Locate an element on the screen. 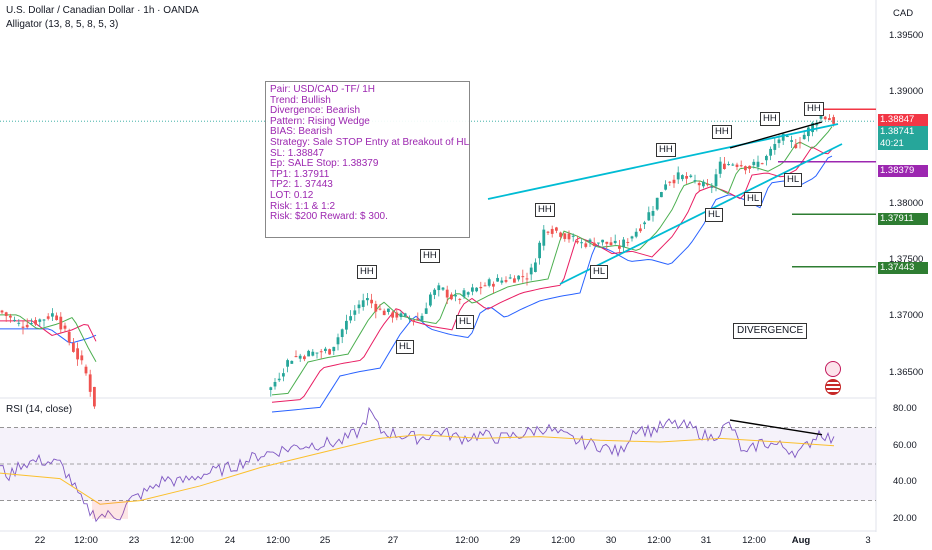 The width and height of the screenshot is (932, 550). rsi-axis-label: 60.00 is located at coordinates (905, 445).